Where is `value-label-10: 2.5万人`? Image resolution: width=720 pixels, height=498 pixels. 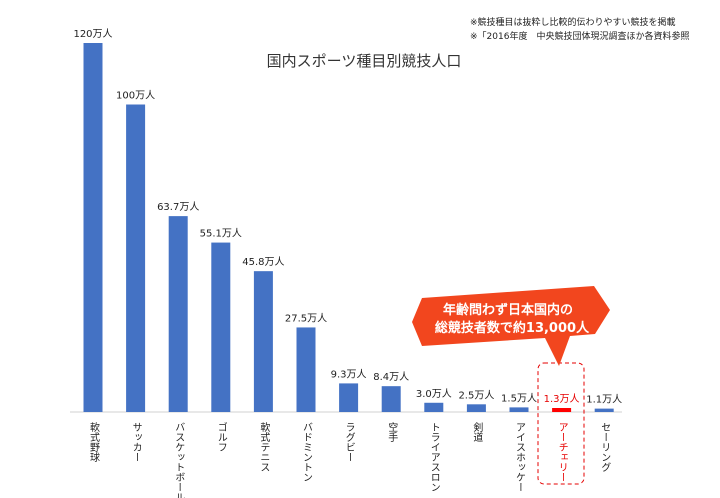 value-label-10: 2.5万人 is located at coordinates (476, 395).